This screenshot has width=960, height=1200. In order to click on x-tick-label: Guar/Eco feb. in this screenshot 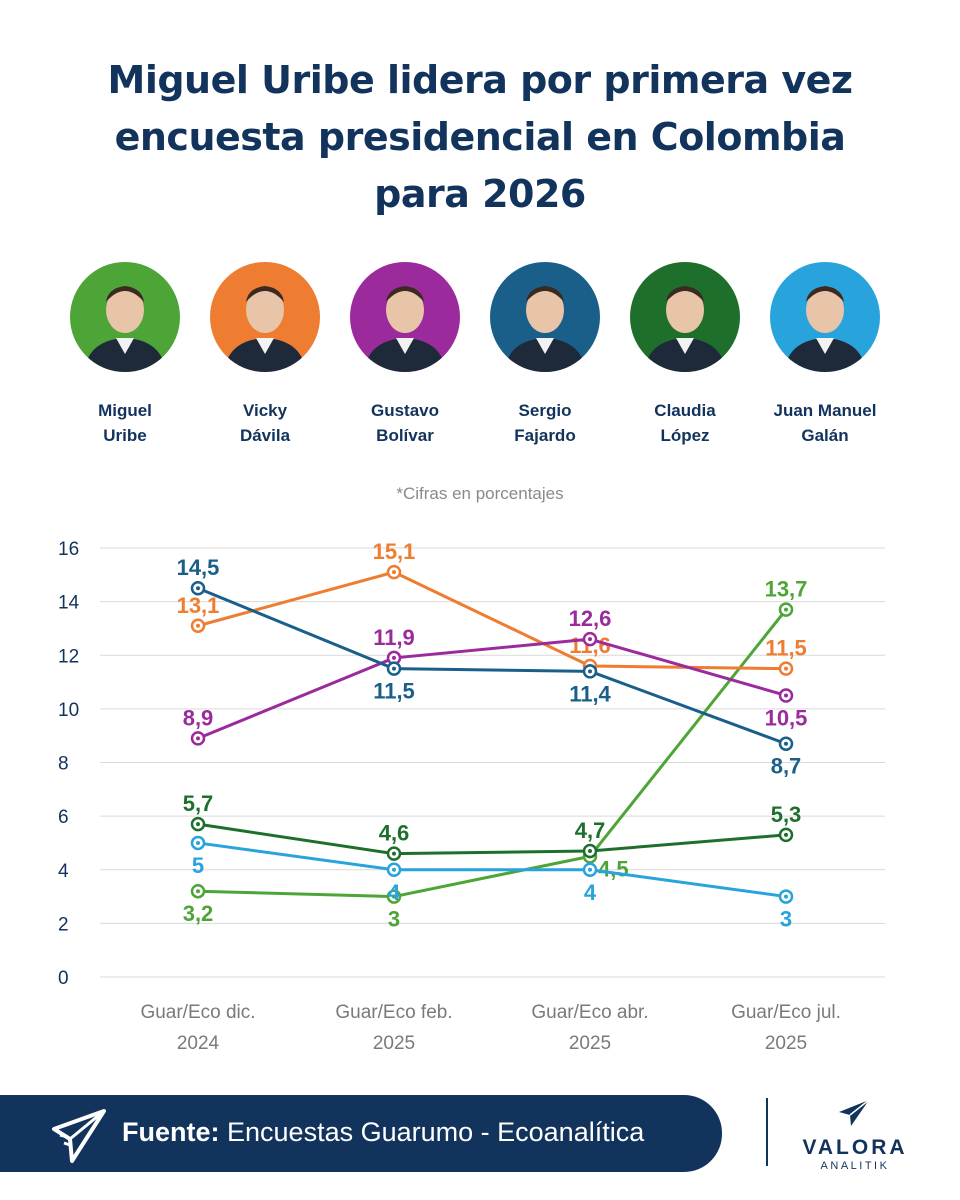, I will do `click(393, 1012)`.